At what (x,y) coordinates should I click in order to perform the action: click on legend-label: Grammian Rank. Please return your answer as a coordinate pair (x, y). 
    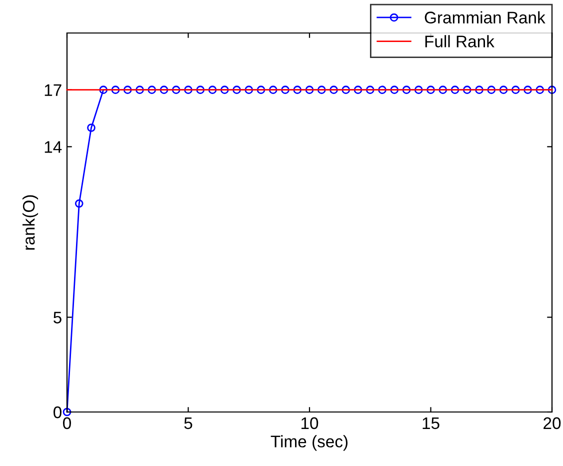
    Looking at the image, I should click on (485, 17).